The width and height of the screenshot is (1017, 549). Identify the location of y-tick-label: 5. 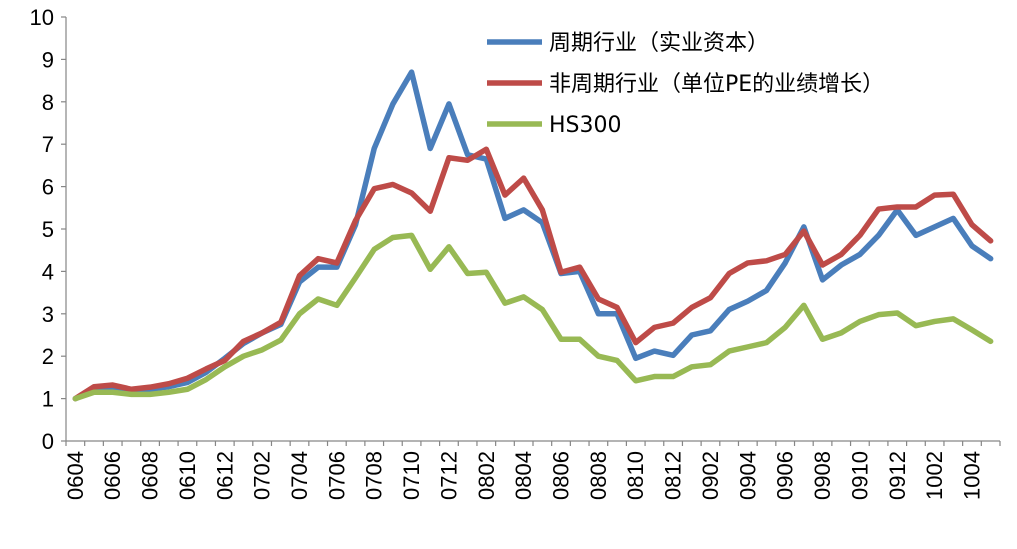
(48, 229).